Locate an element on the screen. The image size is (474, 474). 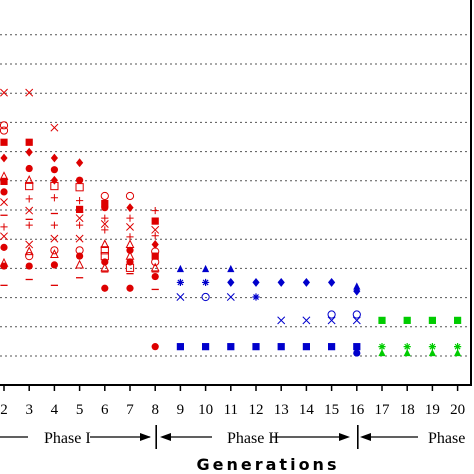
x-tick-label: 2 is located at coordinates (4, 410).